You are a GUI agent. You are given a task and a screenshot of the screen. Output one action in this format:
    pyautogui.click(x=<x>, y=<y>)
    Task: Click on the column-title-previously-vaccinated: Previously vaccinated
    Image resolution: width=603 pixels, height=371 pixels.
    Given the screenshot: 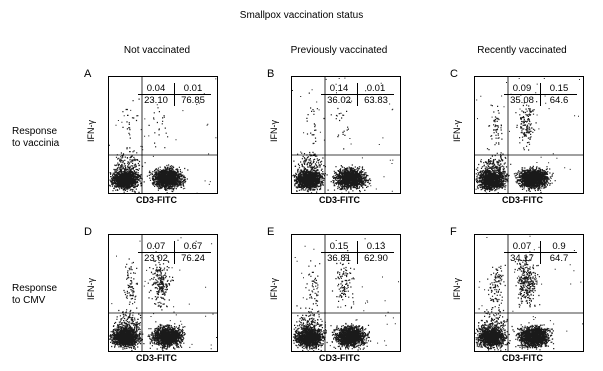 What is the action you would take?
    pyautogui.click(x=339, y=50)
    